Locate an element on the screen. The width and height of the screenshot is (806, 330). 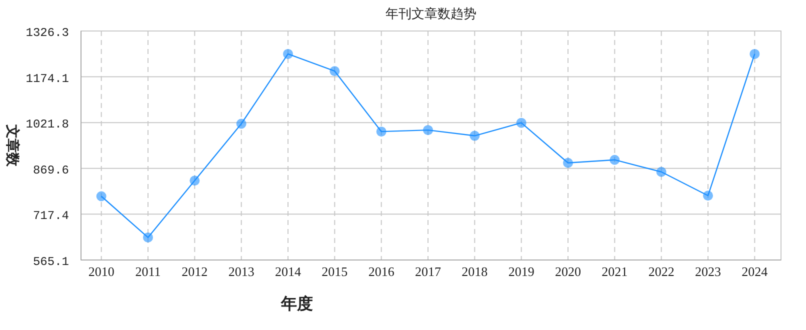
x-tick-label: 2014 is located at coordinates (288, 271).